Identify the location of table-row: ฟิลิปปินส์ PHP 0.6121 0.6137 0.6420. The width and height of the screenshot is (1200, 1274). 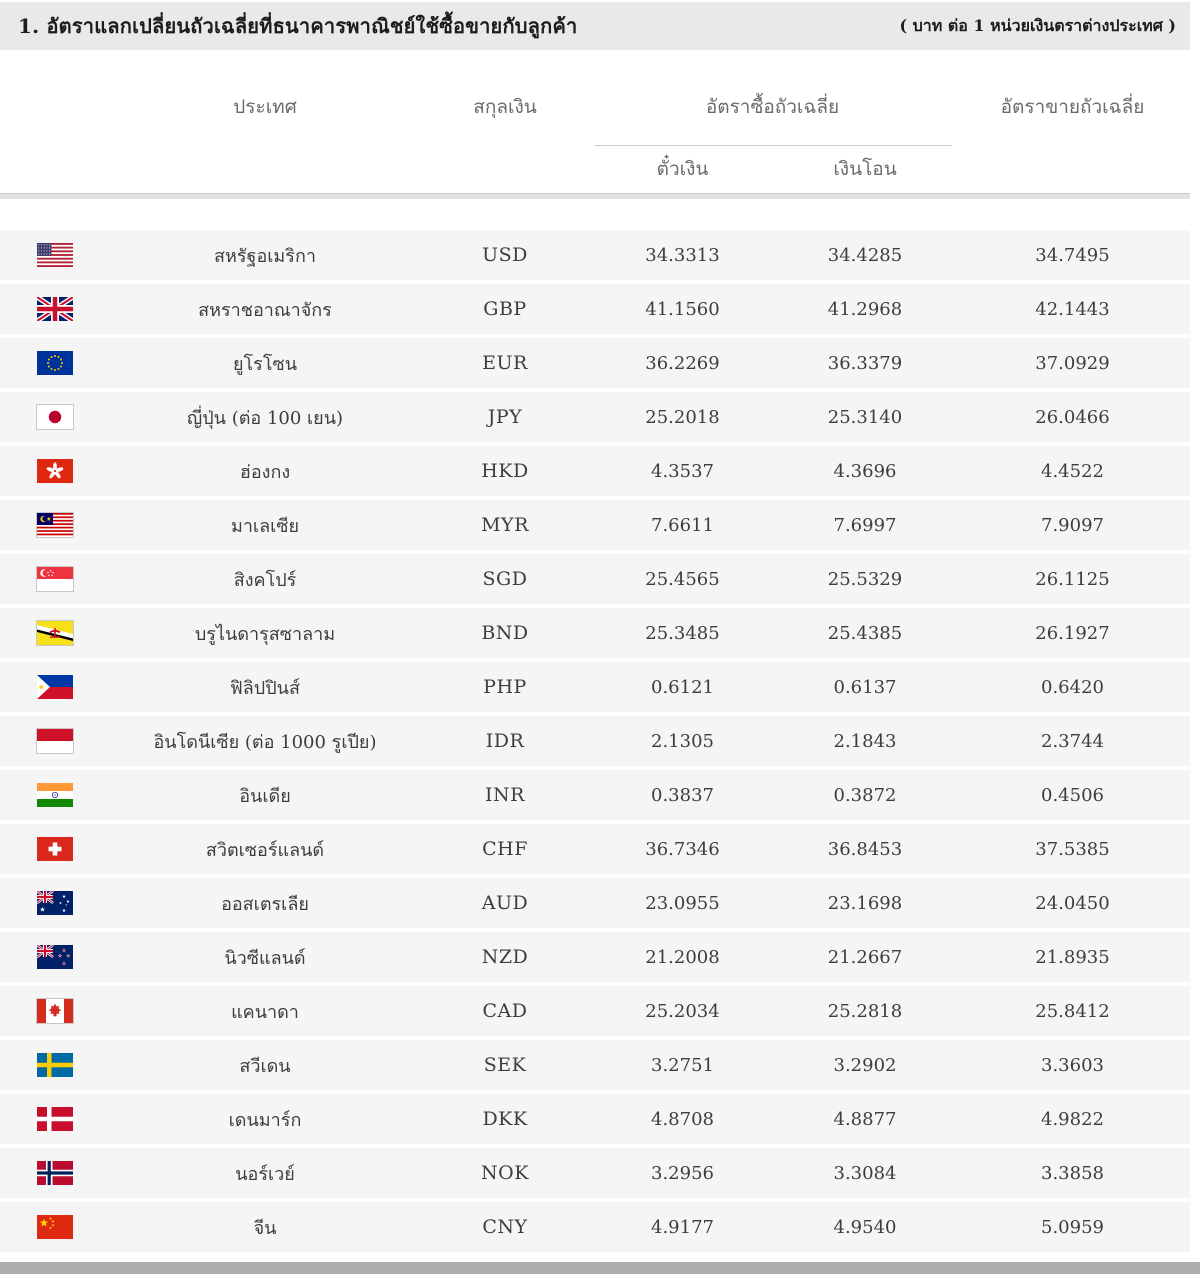
(595, 687).